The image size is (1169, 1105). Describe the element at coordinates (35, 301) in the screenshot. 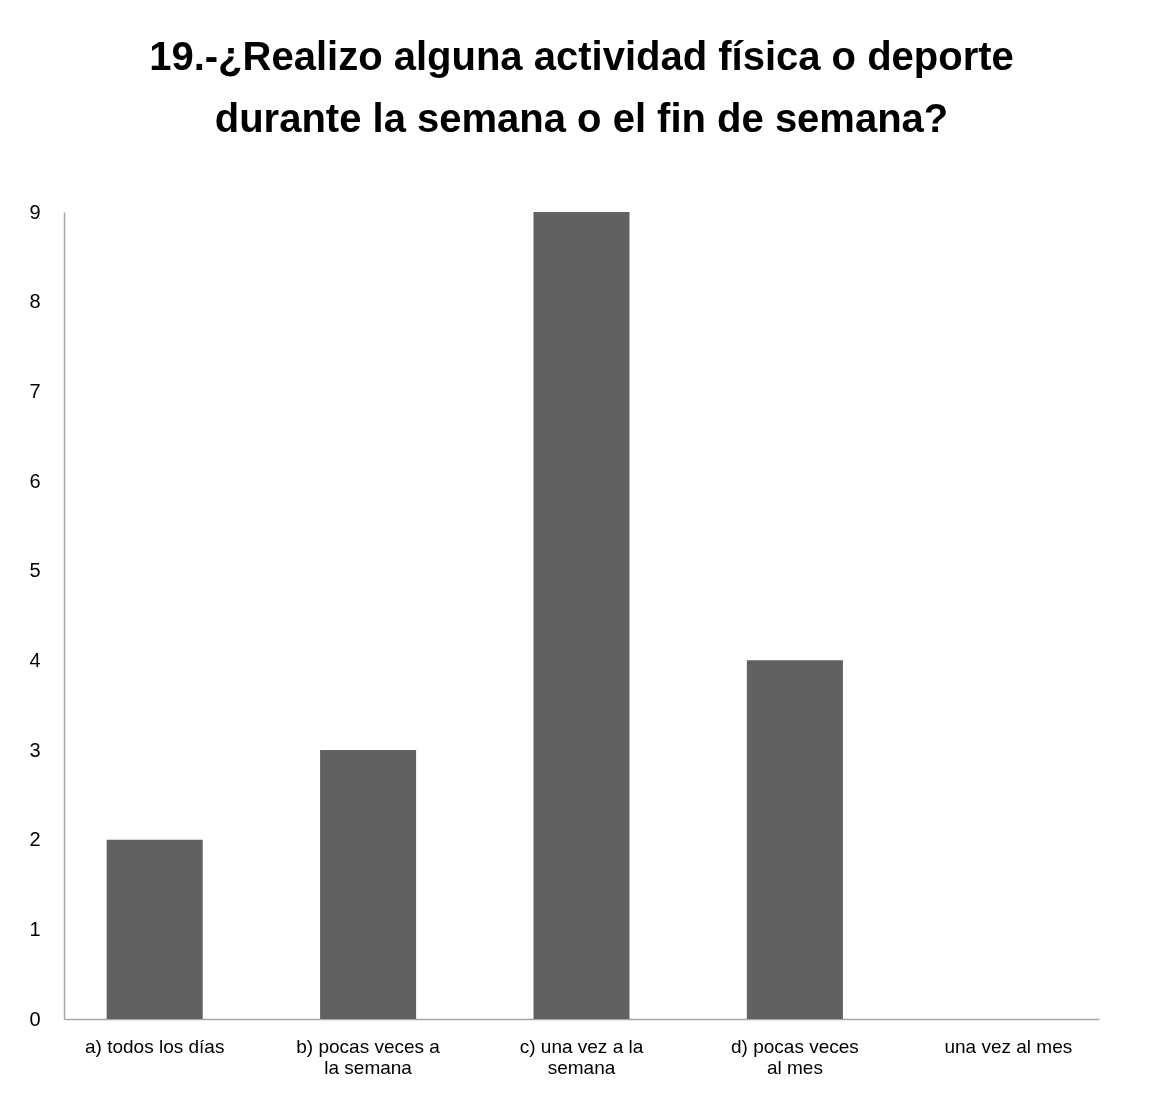

I see `y-tick-label: 8` at that location.